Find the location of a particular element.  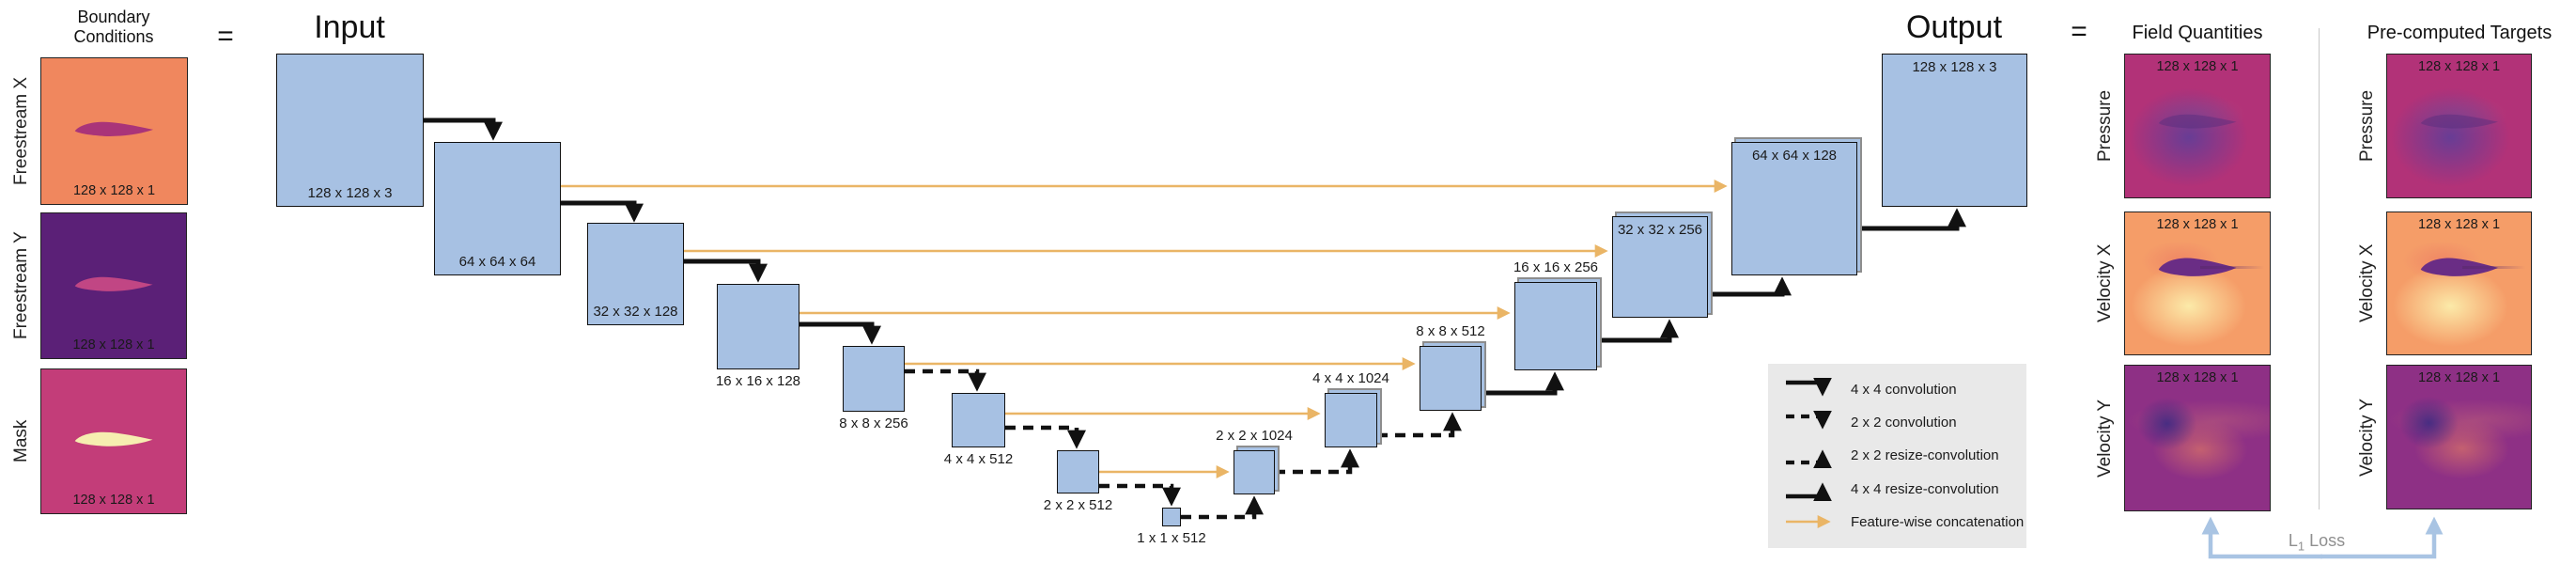

box-size-label: 16 x 16 x 128 is located at coordinates (758, 381).